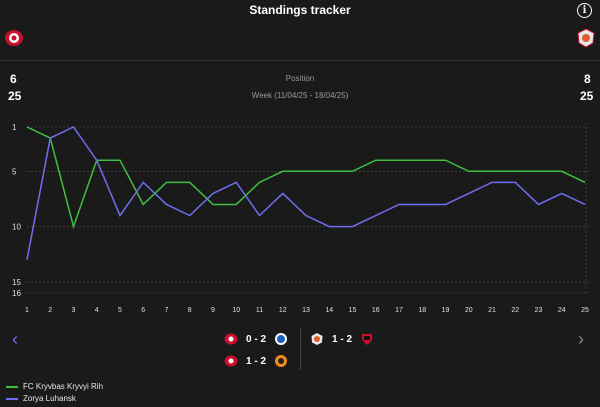  I want to click on x-tick-label: 23, so click(539, 310).